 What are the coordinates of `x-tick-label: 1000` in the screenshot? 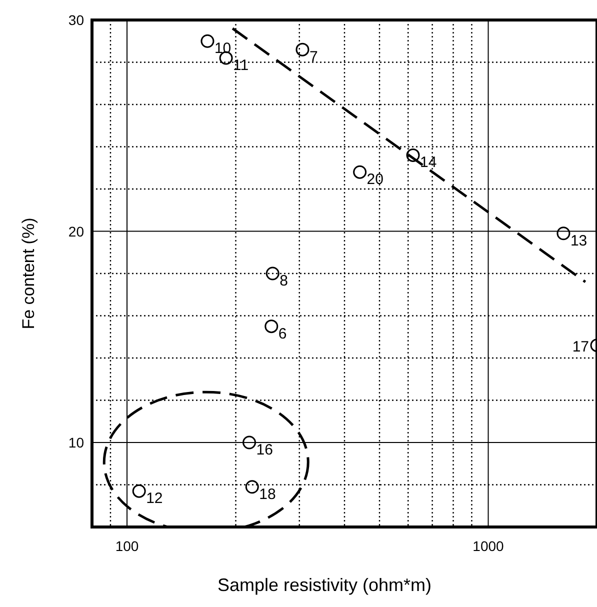 It's located at (488, 546).